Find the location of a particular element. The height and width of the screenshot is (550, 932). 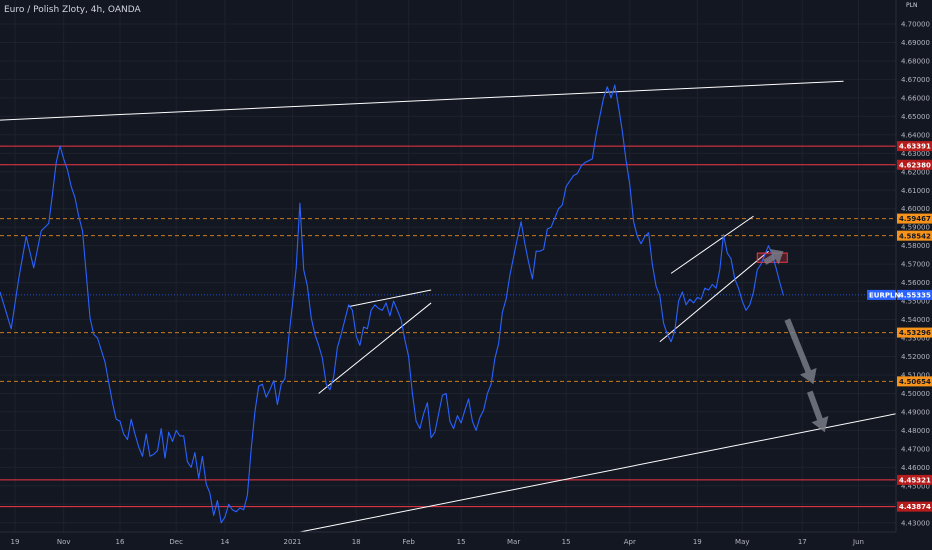

x-tick-label: Feb is located at coordinates (408, 542).